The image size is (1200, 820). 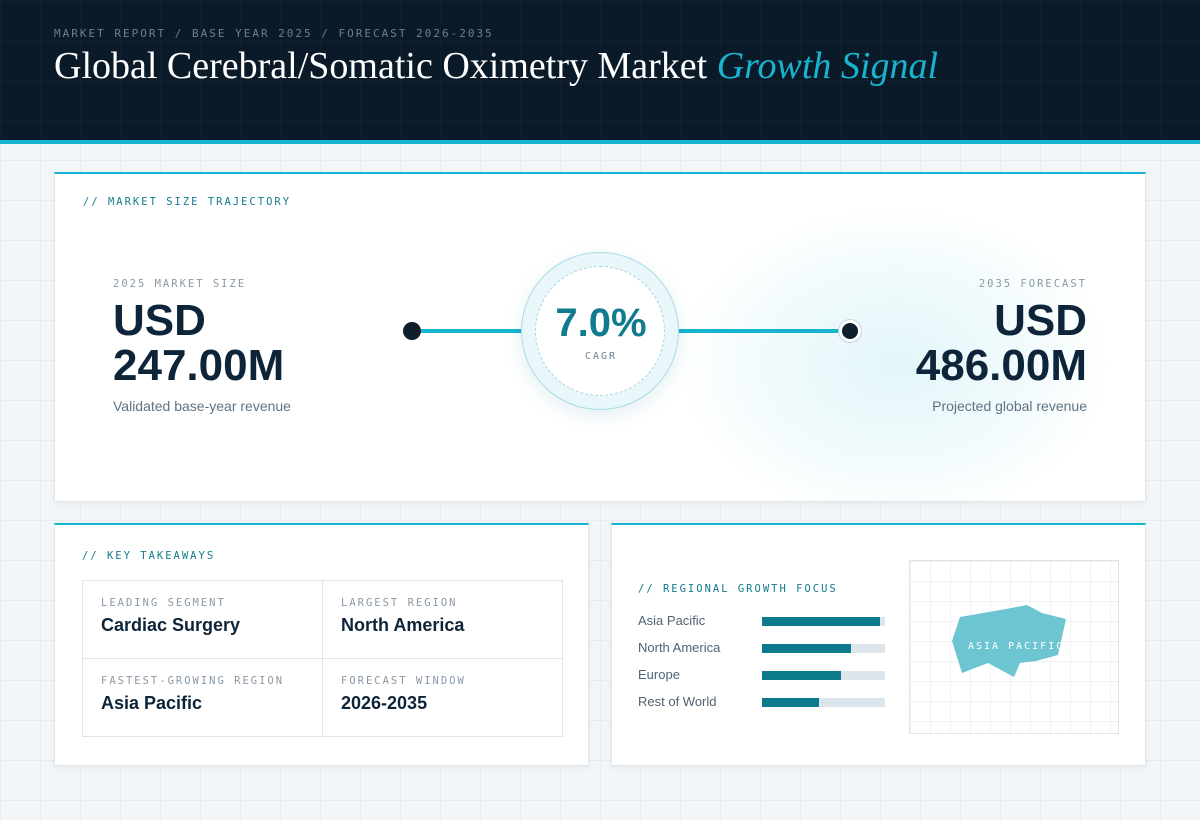 I want to click on start-metric-caption: Validated base-year revenue, so click(x=202, y=406).